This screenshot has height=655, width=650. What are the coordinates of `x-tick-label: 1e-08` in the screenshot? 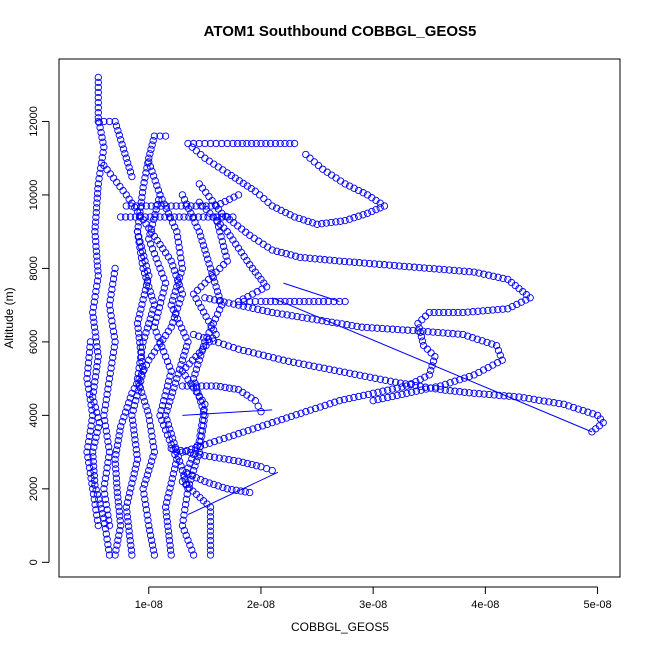 It's located at (149, 605).